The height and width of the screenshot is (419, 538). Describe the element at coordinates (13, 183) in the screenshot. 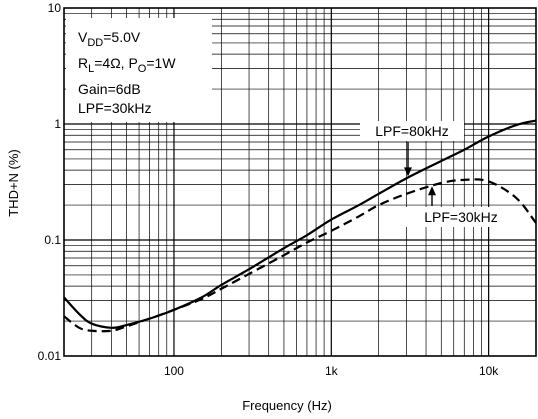

I see `y-axis-label: THD+N (%)` at that location.